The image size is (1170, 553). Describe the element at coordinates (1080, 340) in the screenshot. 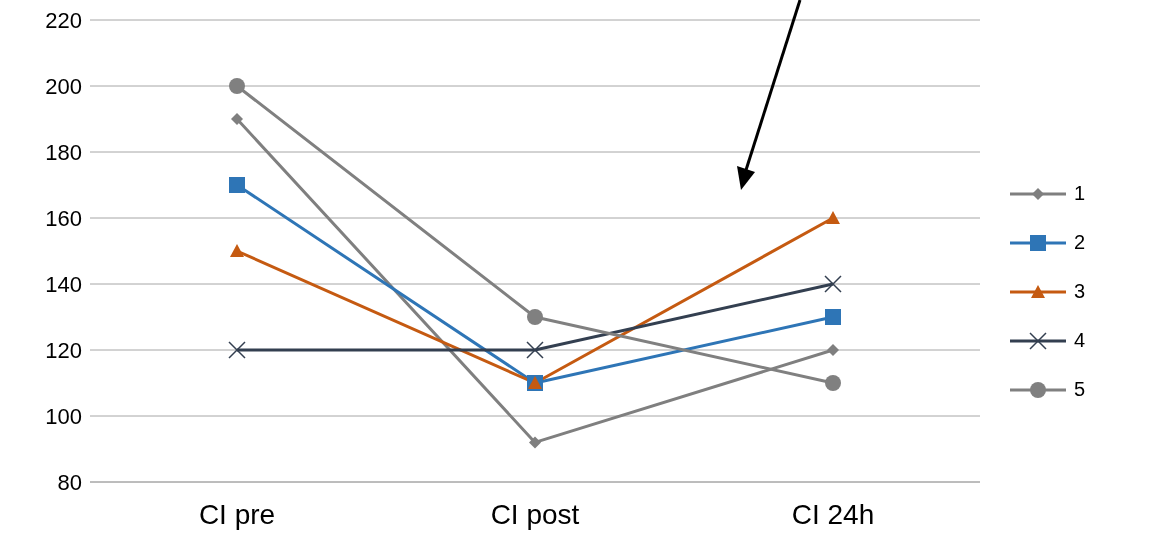

I see `legend-label: 4` at that location.